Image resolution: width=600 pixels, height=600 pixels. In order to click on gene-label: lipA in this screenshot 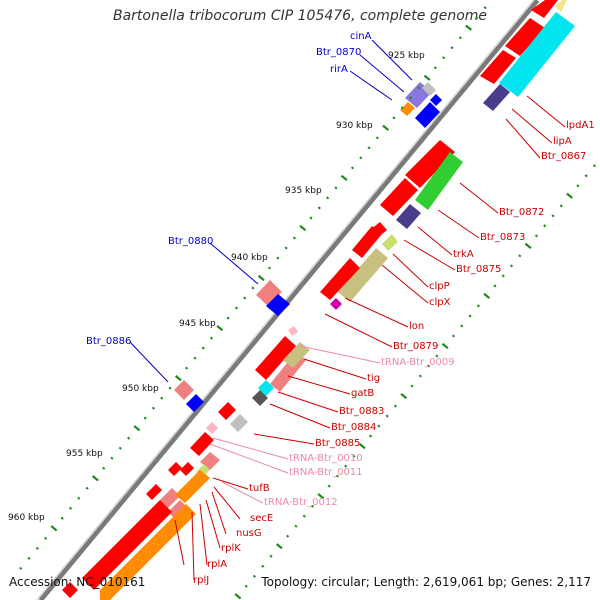, I will do `click(562, 141)`.